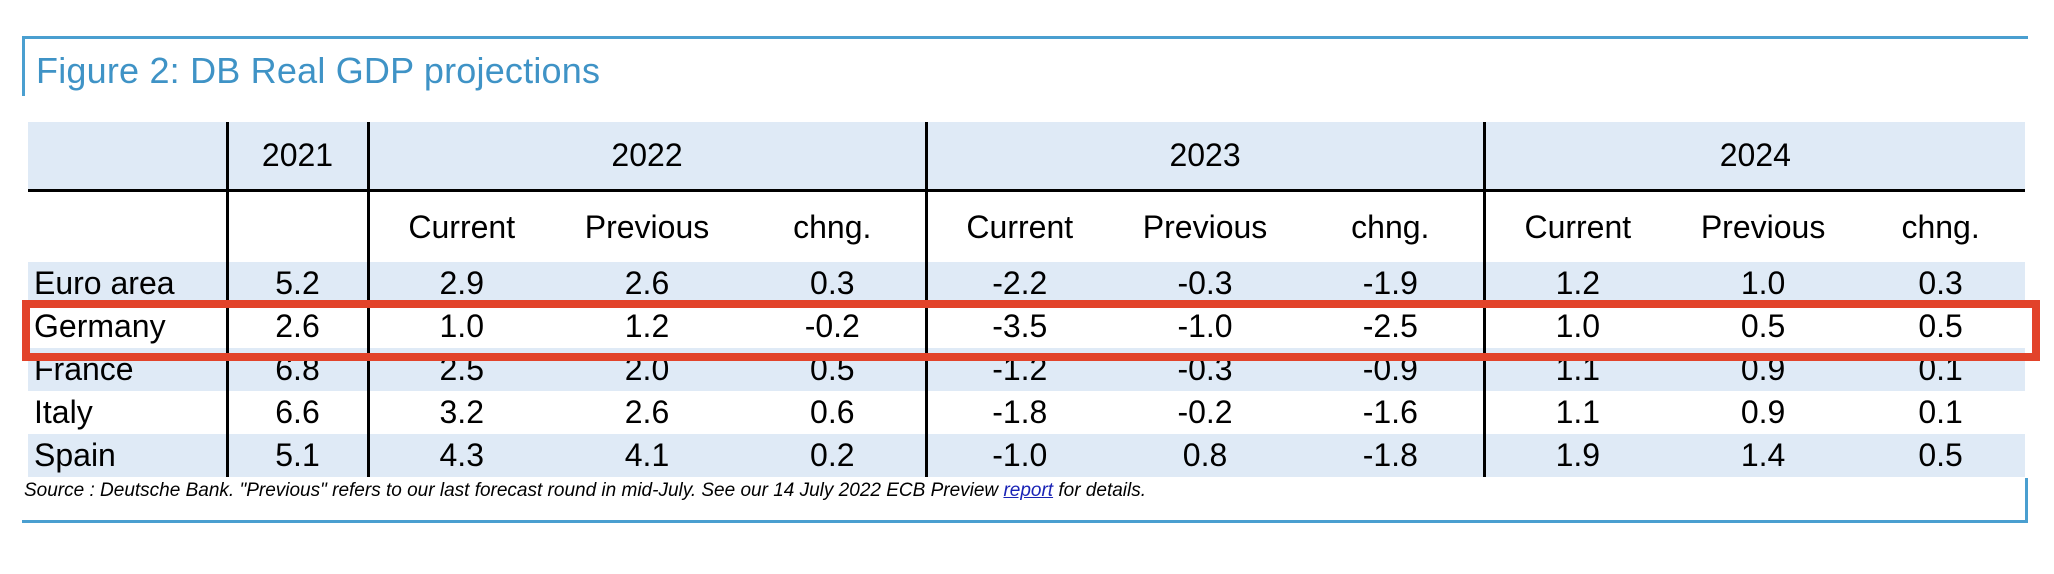 Image resolution: width=2054 pixels, height=574 pixels. Describe the element at coordinates (1754, 157) in the screenshot. I see `year-header-2024: 2024` at that location.